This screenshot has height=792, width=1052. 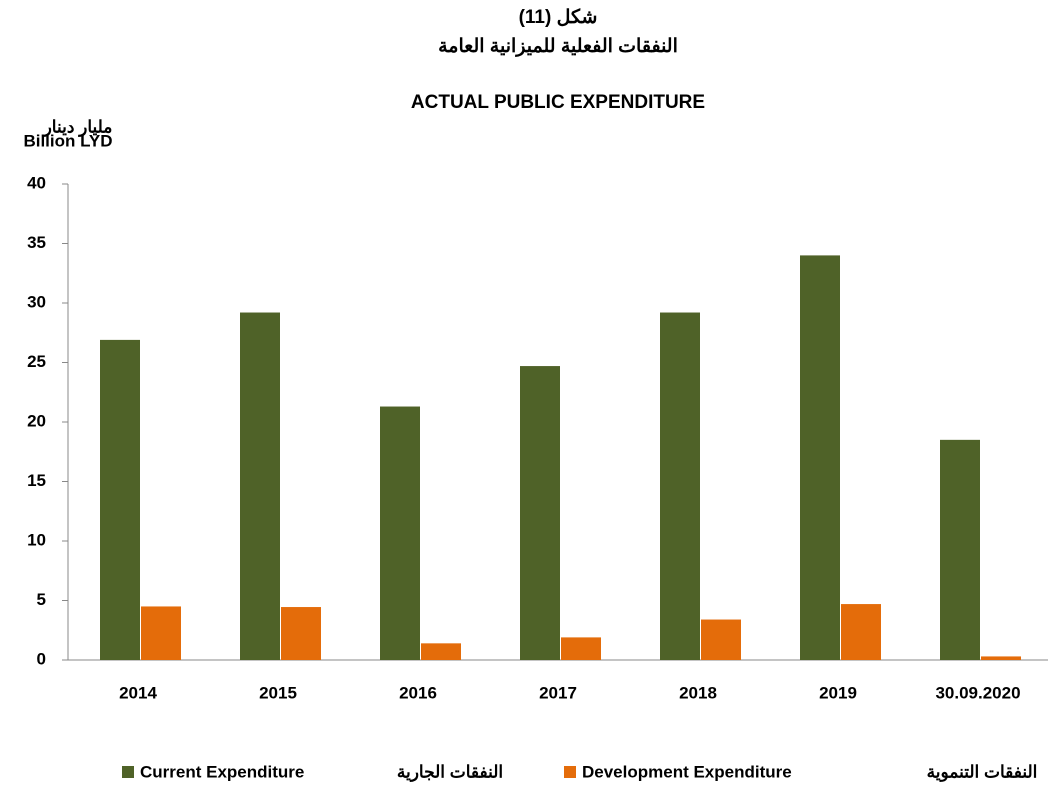 What do you see at coordinates (838, 692) in the screenshot?
I see `x-tick-label: 2019` at bounding box center [838, 692].